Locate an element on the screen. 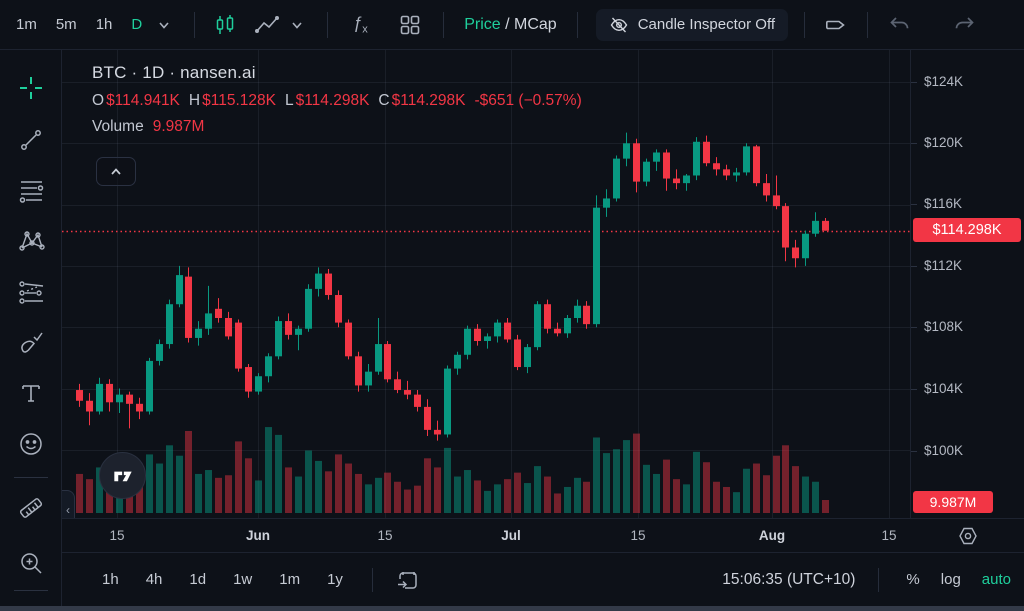 The height and width of the screenshot is (611, 1024). last-price-tag: $114.298K is located at coordinates (967, 230).